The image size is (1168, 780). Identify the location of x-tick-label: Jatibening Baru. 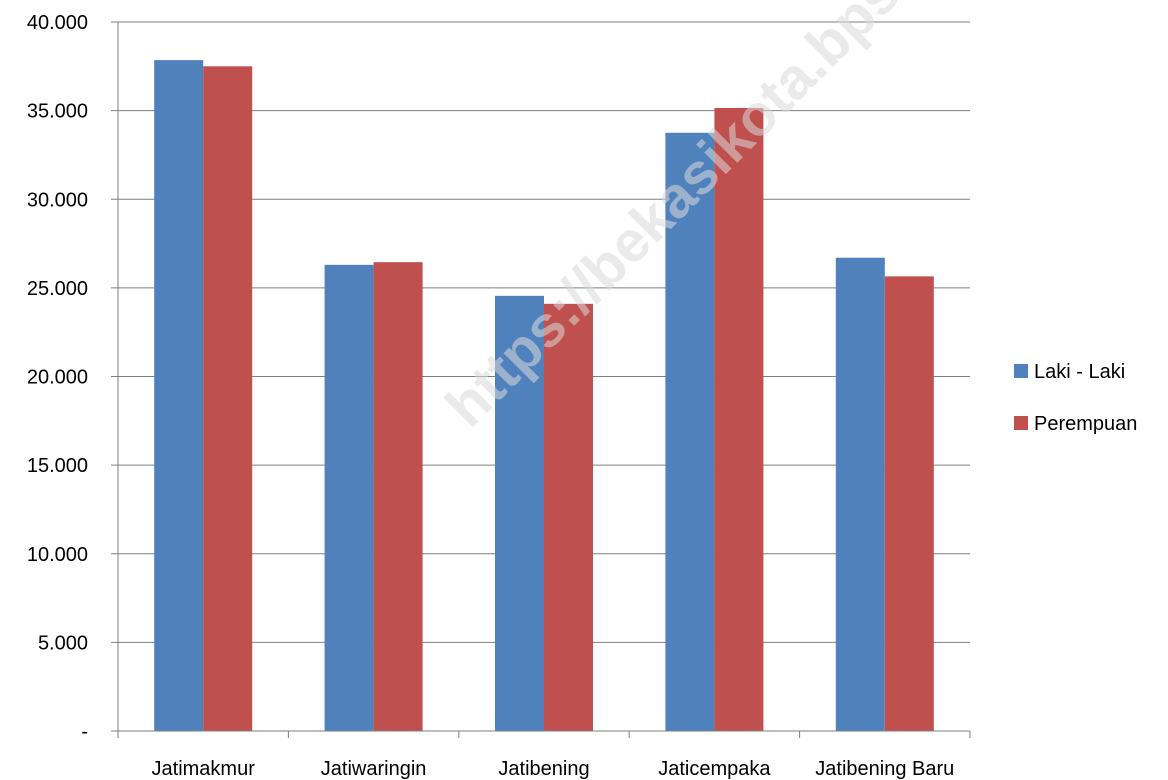
(884, 769).